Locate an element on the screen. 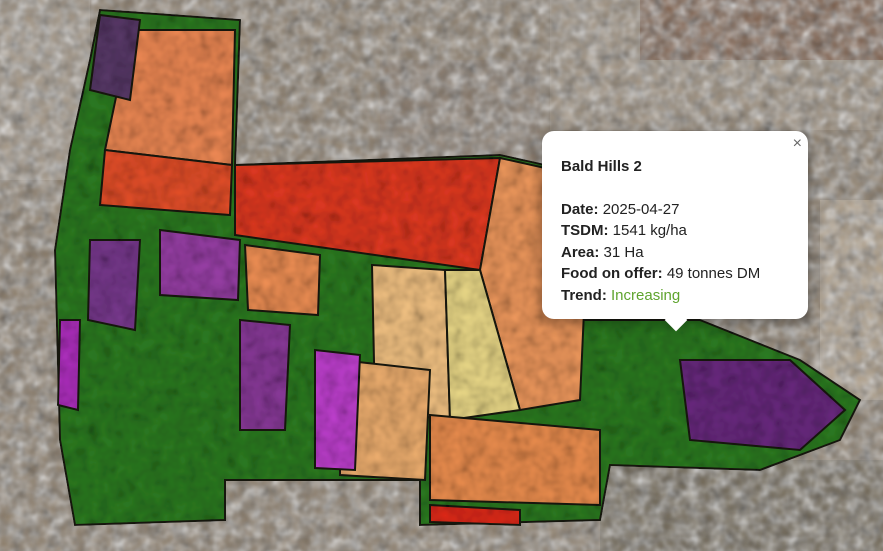  date-row: Date: 2025-04-27 is located at coordinates (620, 209).